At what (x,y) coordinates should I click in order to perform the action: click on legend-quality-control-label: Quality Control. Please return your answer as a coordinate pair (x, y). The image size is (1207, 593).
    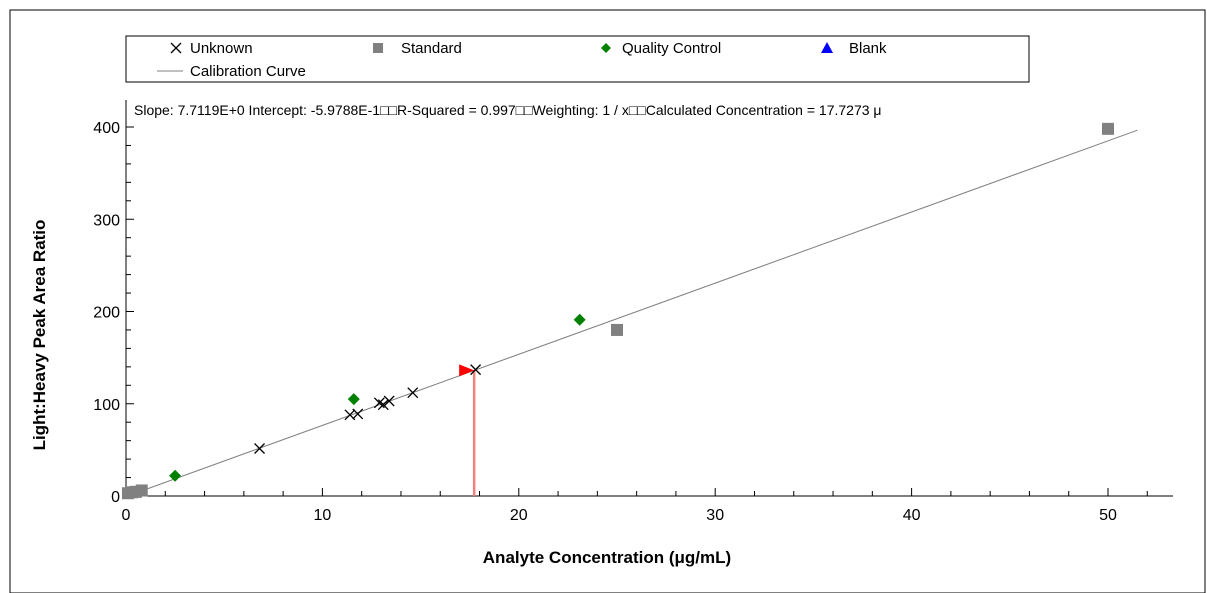
    Looking at the image, I should click on (671, 48).